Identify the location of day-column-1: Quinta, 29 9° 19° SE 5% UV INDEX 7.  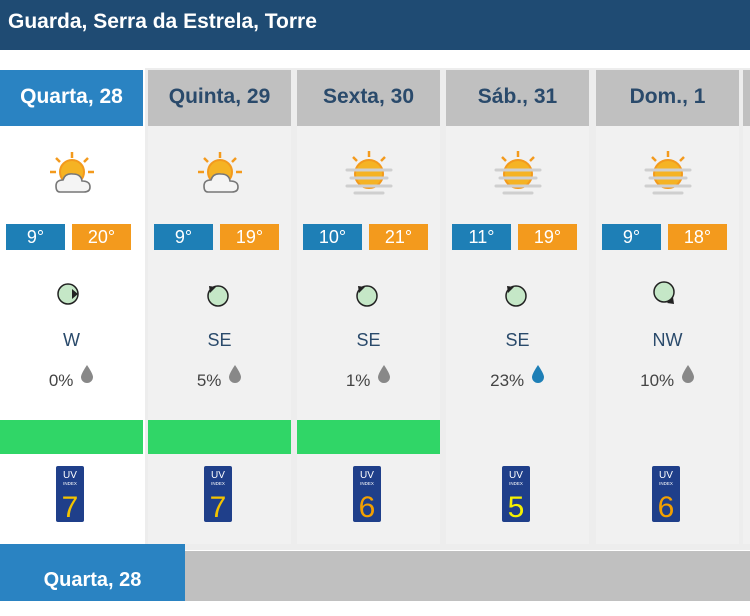
(219, 307).